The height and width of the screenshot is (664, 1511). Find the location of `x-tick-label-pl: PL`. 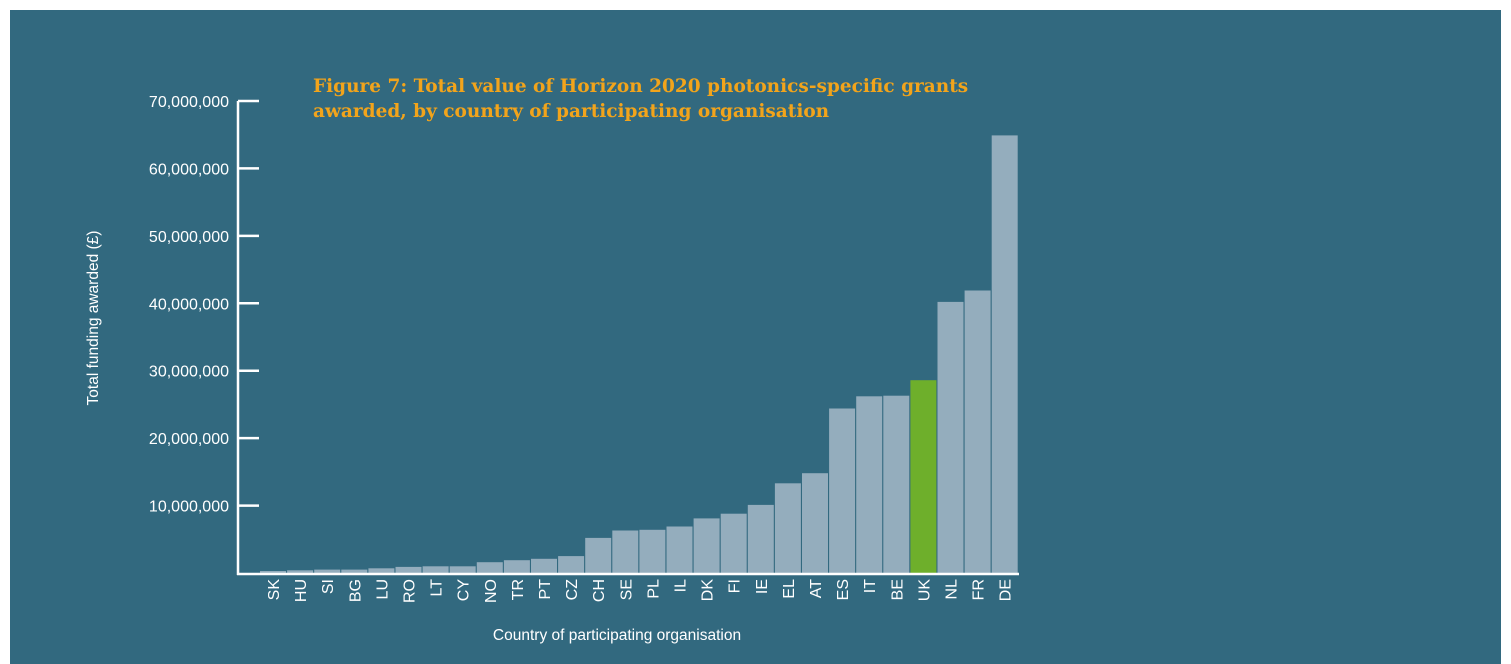

x-tick-label-pl: PL is located at coordinates (653, 589).